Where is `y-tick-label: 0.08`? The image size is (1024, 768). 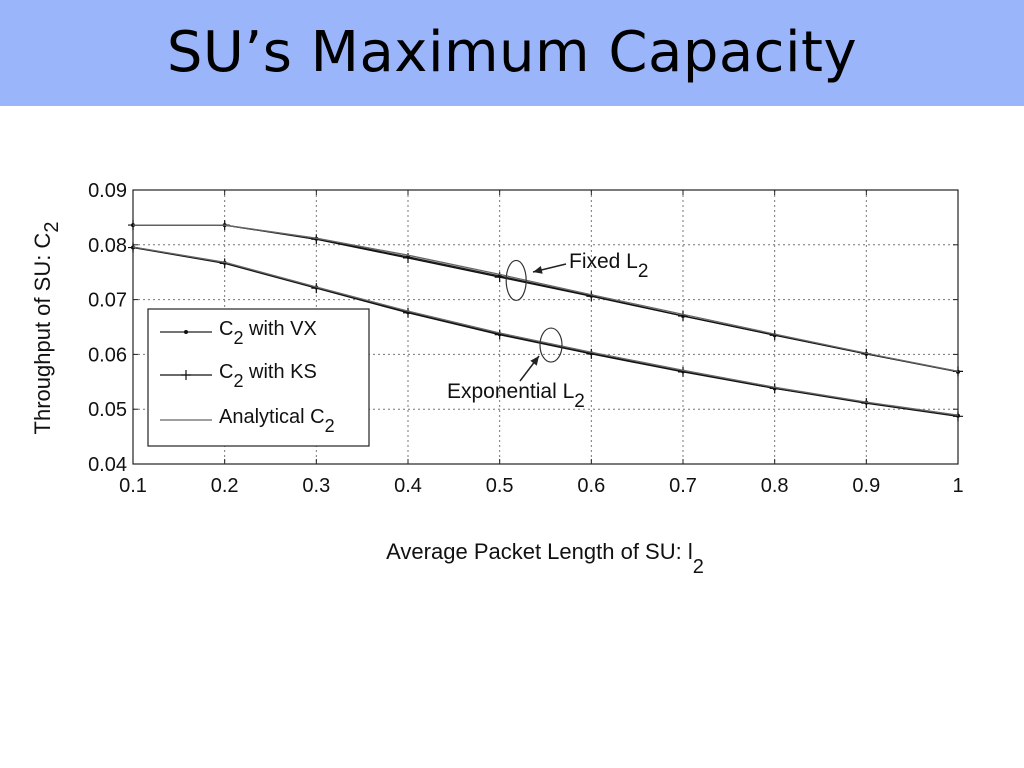
y-tick-label: 0.08 is located at coordinates (107, 246).